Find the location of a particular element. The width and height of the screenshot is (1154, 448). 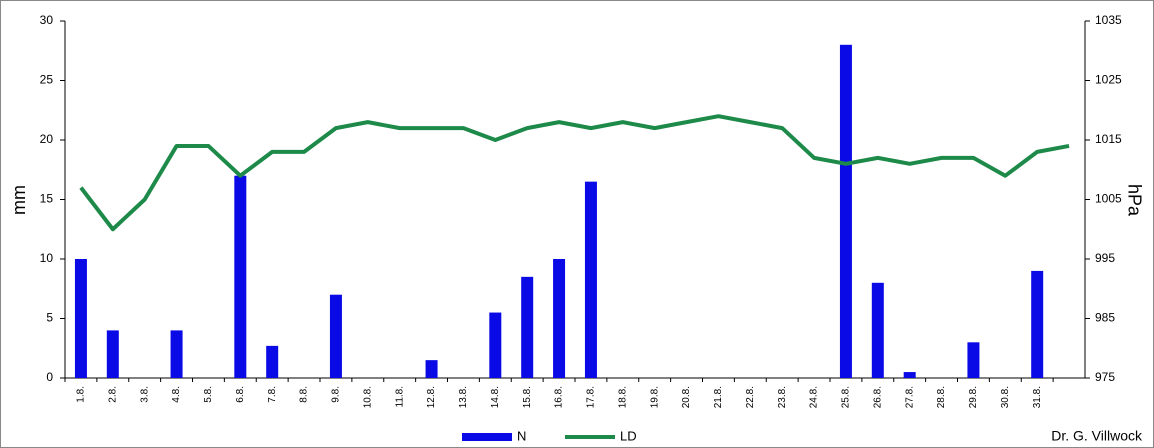

x-tick-label: 29.8. is located at coordinates (973, 397).